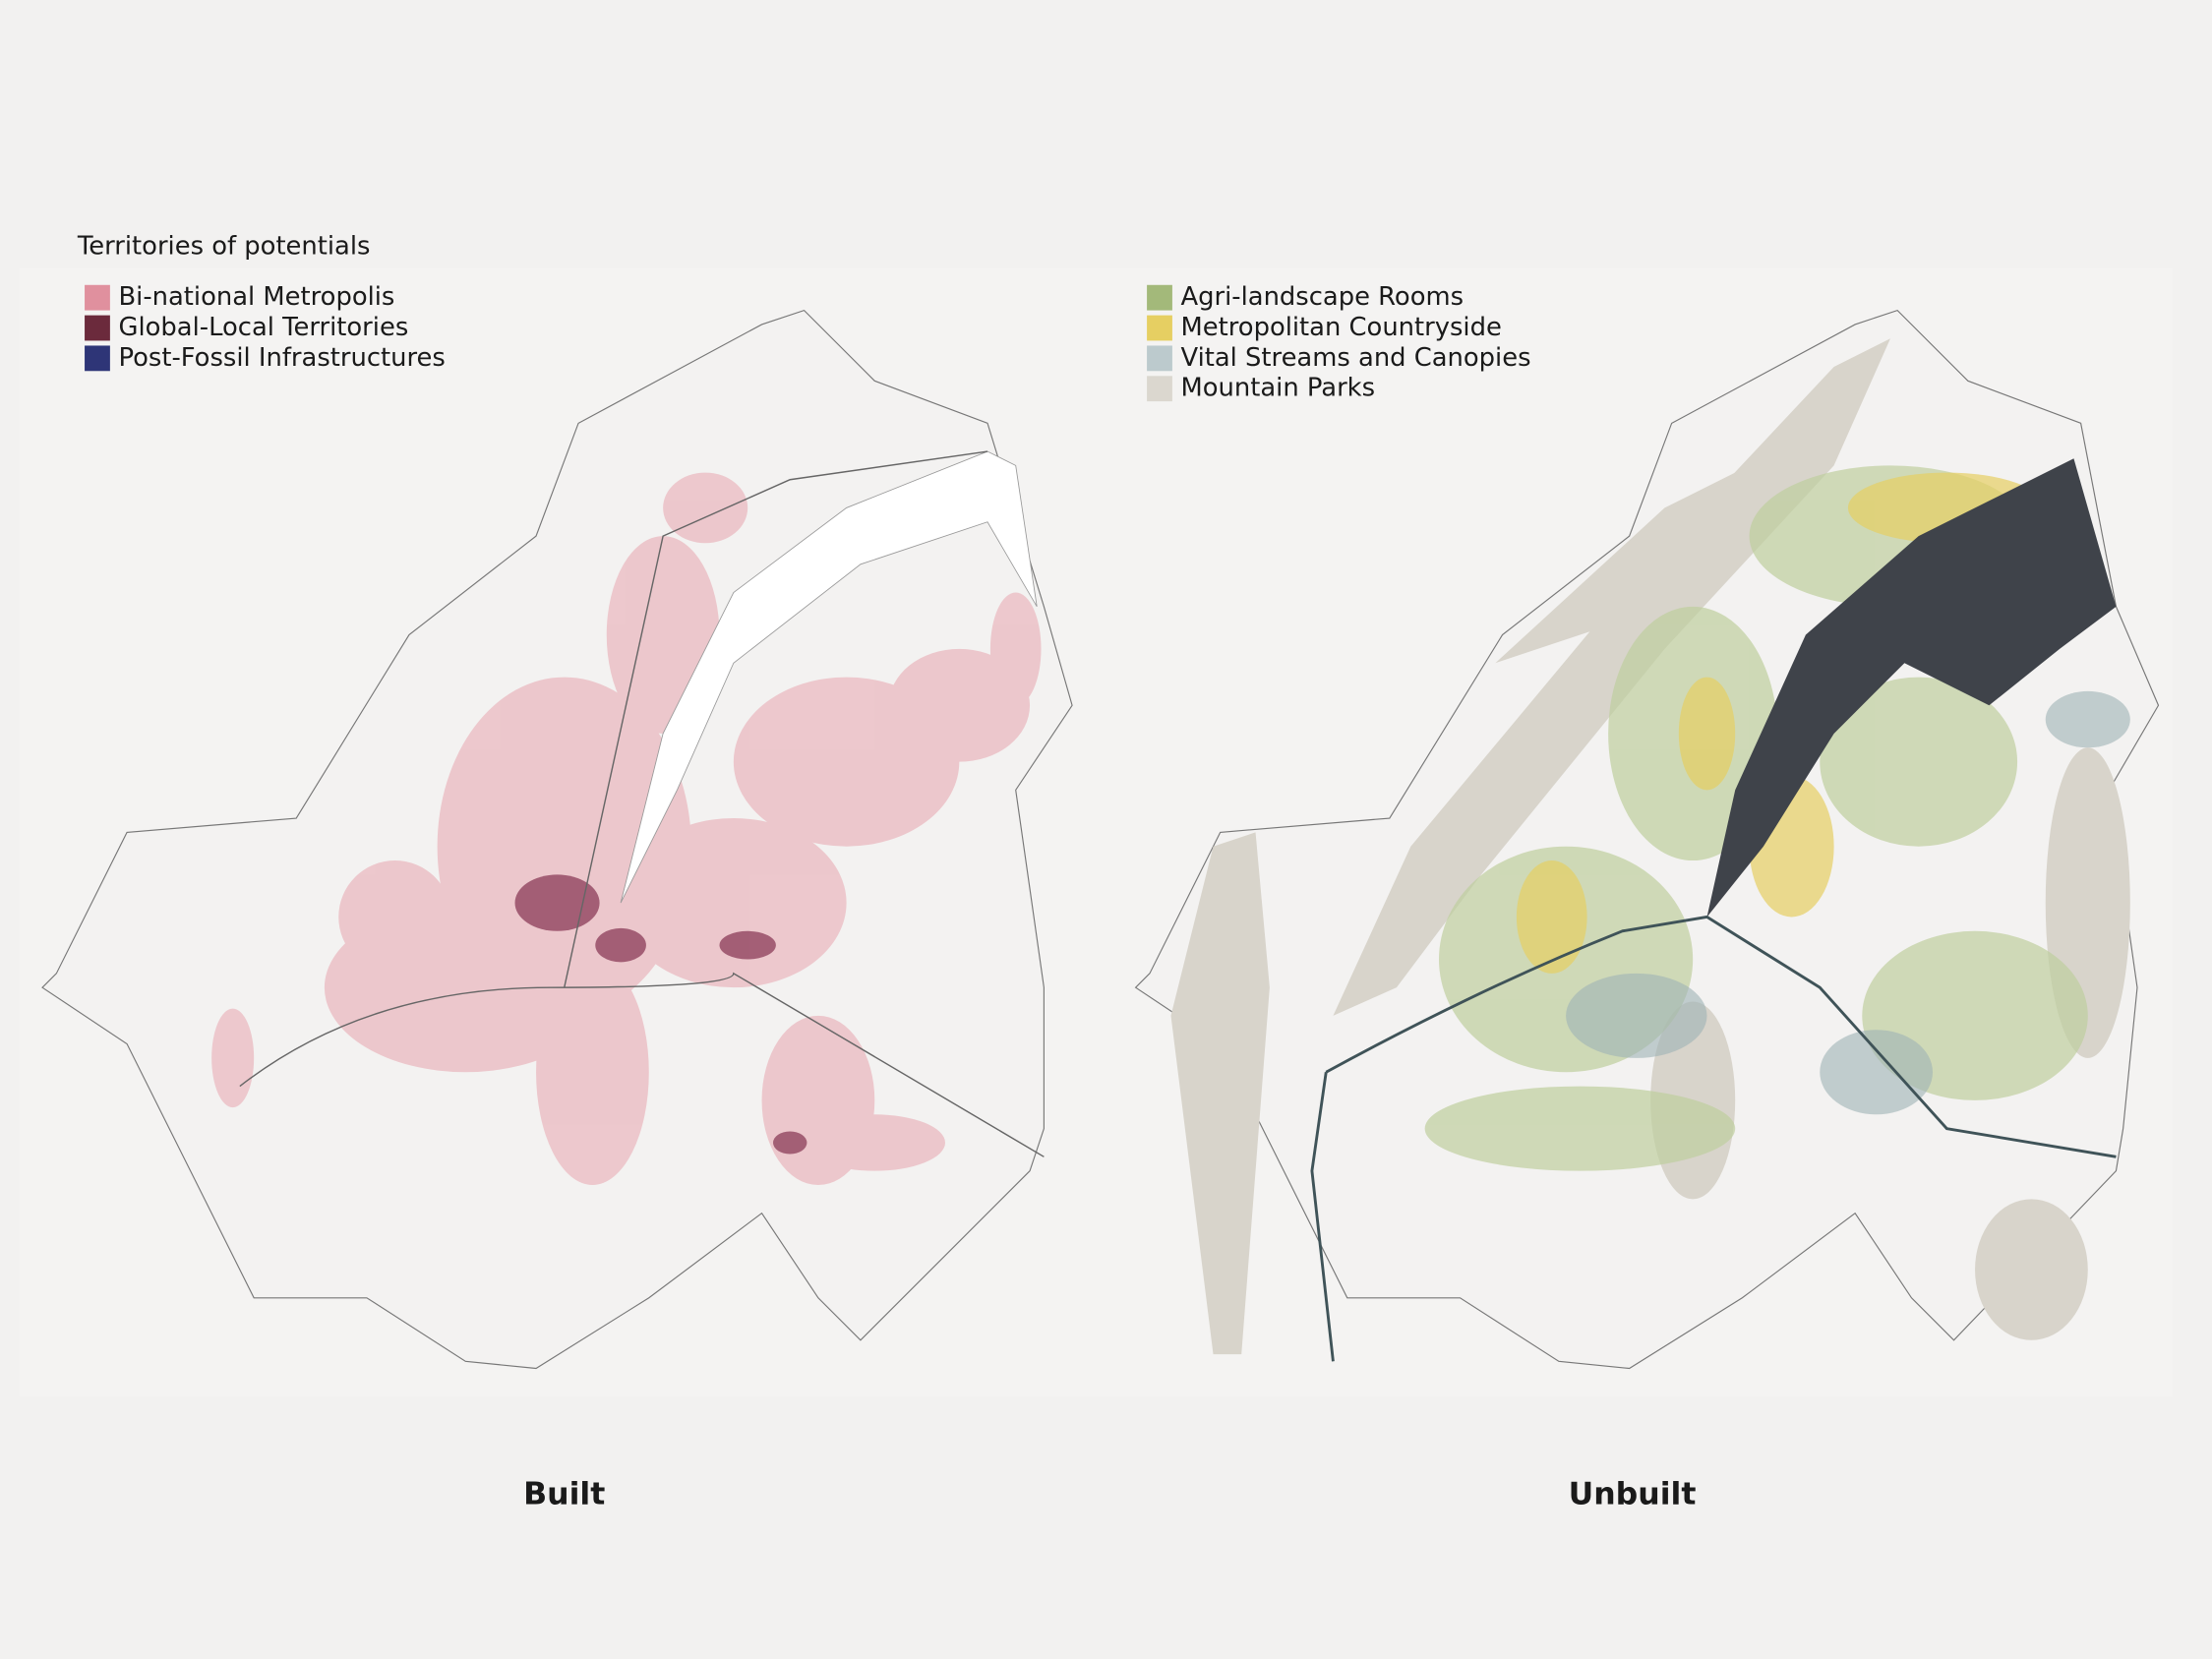 The image size is (2212, 1659). What do you see at coordinates (660, 1014) in the screenshot?
I see `global-local-areas` at bounding box center [660, 1014].